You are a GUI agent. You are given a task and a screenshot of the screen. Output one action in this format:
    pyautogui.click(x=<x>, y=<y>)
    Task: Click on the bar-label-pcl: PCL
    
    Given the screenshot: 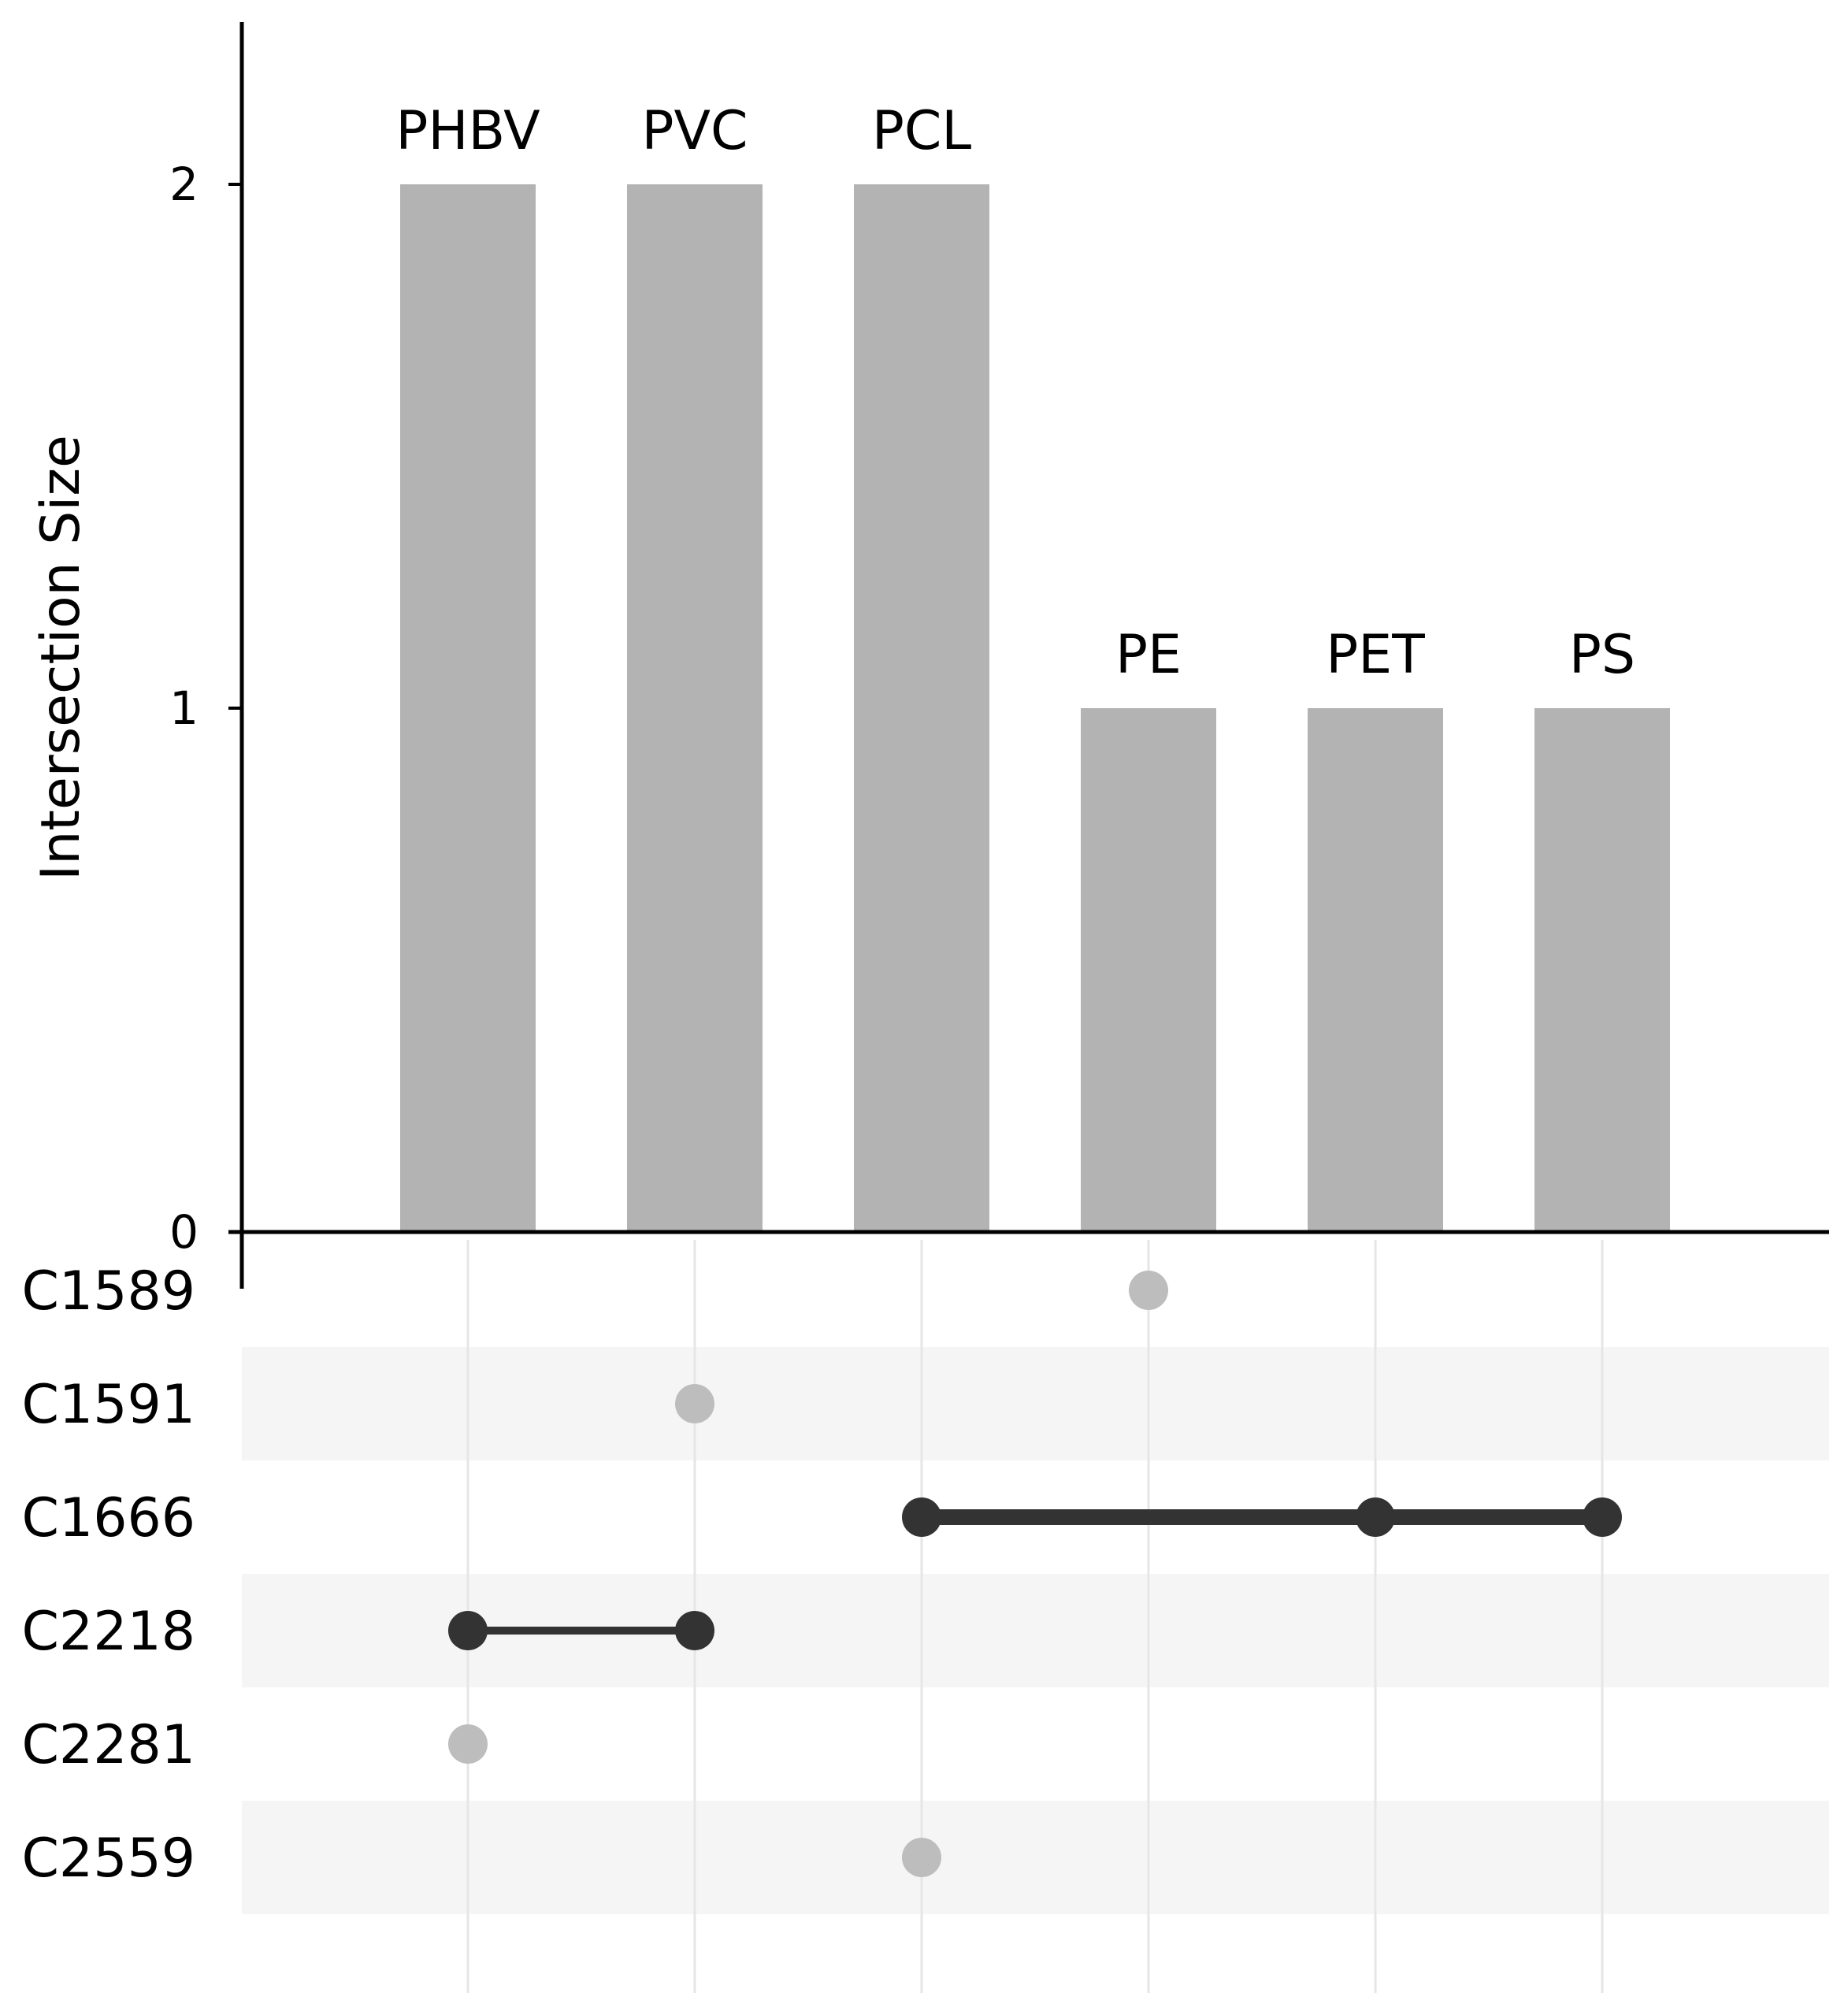 What is the action you would take?
    pyautogui.click(x=921, y=131)
    